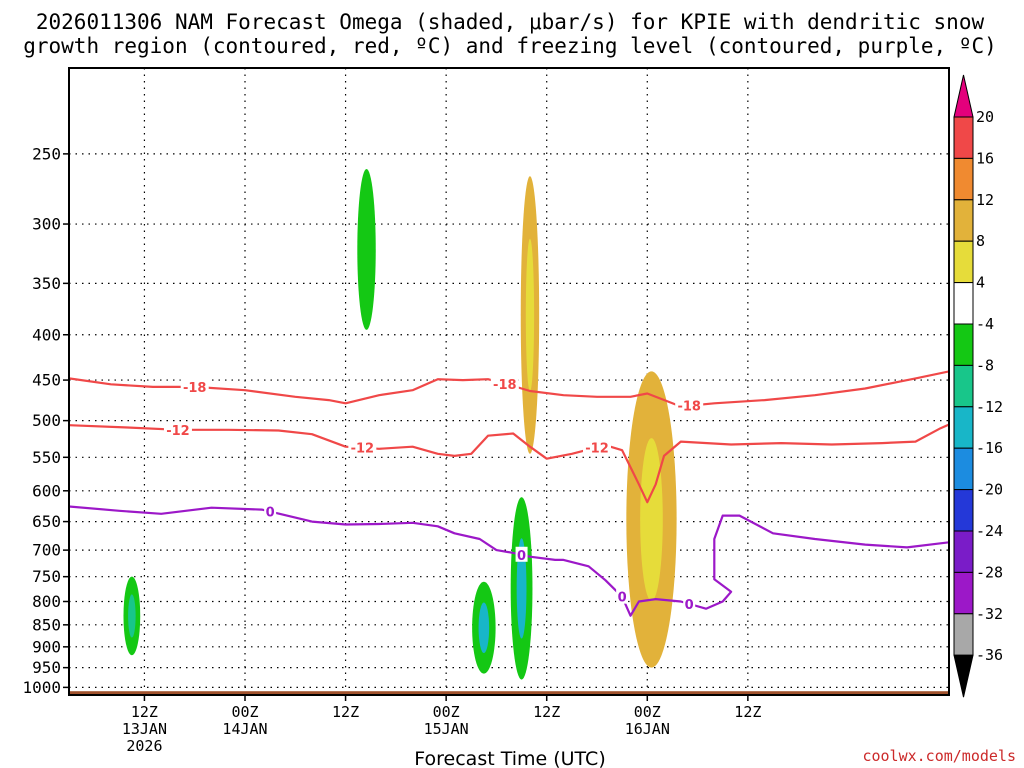  I want to click on x-tick-label: 16JAN, so click(647, 729).